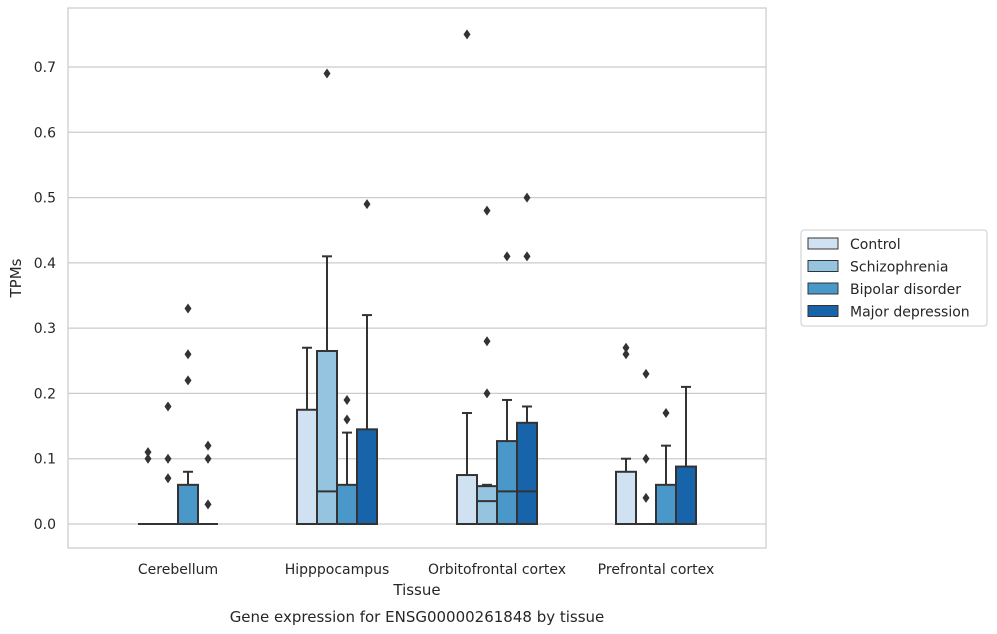  I want to click on y-tick-label: 0.6, so click(45, 133).